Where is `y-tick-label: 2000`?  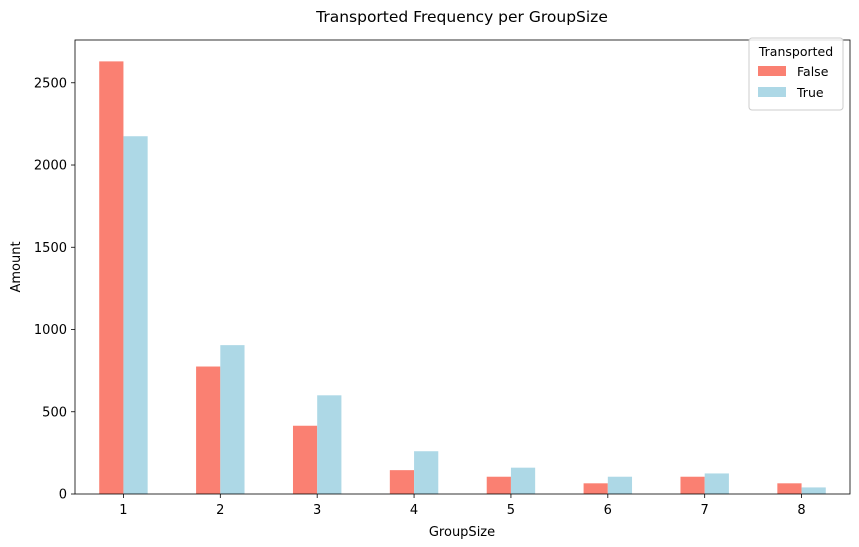 y-tick-label: 2000 is located at coordinates (50, 166).